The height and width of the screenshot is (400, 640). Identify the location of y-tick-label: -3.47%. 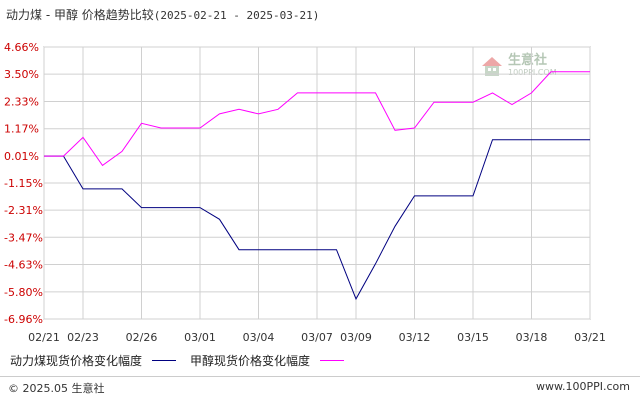
(23, 237).